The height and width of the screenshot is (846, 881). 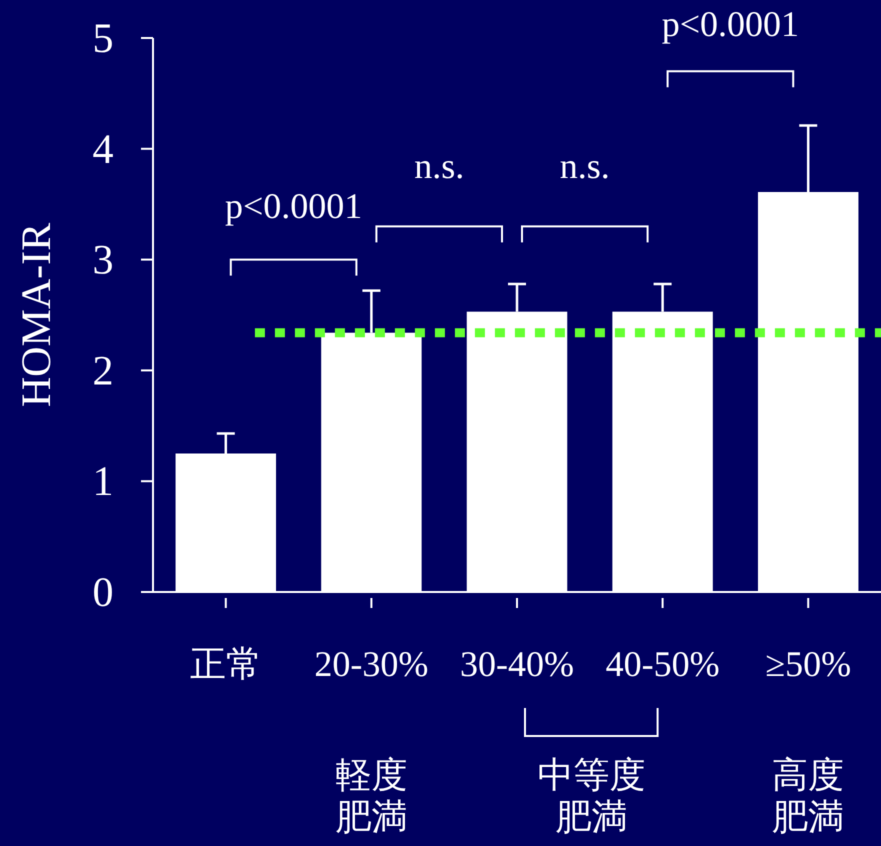 What do you see at coordinates (808, 664) in the screenshot?
I see `x-tick-label: ≥50%` at bounding box center [808, 664].